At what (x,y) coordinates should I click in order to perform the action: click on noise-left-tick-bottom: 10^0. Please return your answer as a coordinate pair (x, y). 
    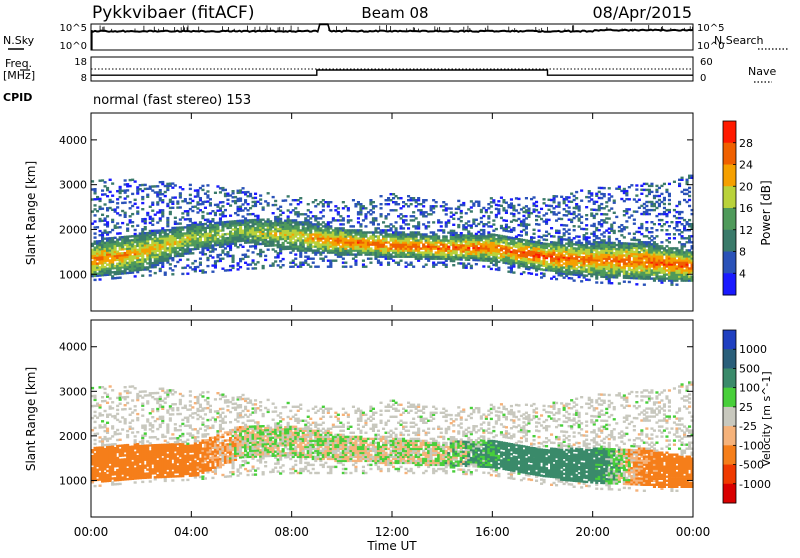
    Looking at the image, I should click on (73, 46).